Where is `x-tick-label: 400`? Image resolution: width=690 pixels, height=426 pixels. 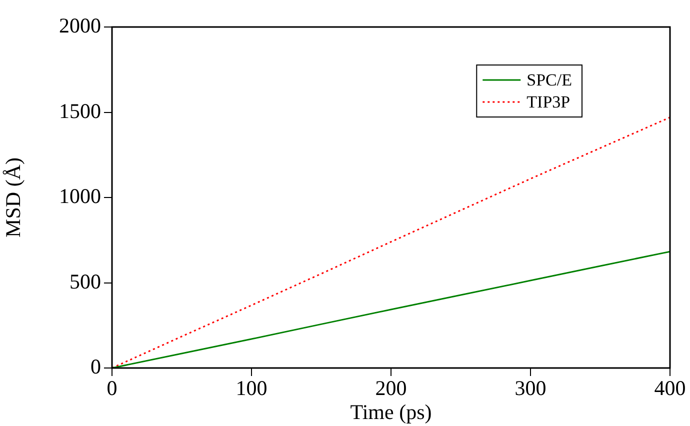 x-tick-label: 400 is located at coordinates (670, 388).